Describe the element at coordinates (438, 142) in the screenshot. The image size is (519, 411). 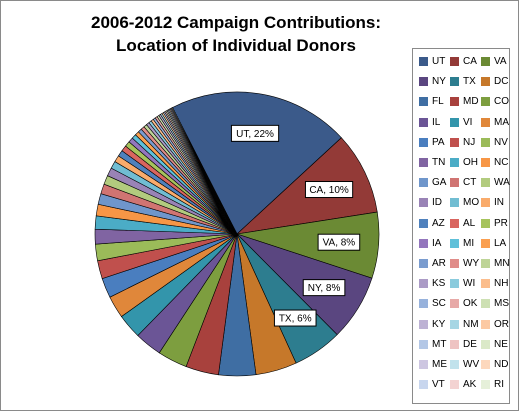
I see `legend-label: PA` at that location.